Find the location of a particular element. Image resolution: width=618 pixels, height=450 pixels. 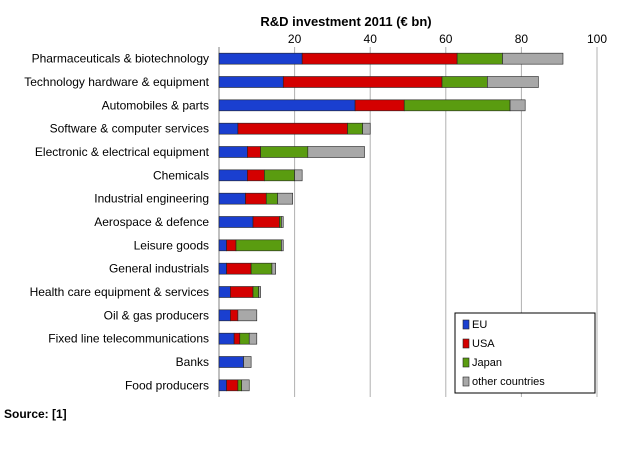

chart-title: R&D investment 2011 (€ bn) is located at coordinates (345, 21).